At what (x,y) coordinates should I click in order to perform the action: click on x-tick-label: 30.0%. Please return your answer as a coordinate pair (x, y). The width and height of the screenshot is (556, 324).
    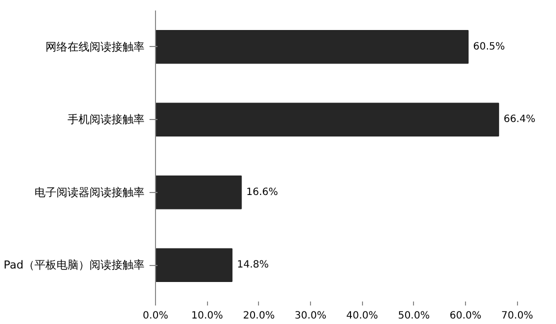
    Looking at the image, I should click on (310, 316).